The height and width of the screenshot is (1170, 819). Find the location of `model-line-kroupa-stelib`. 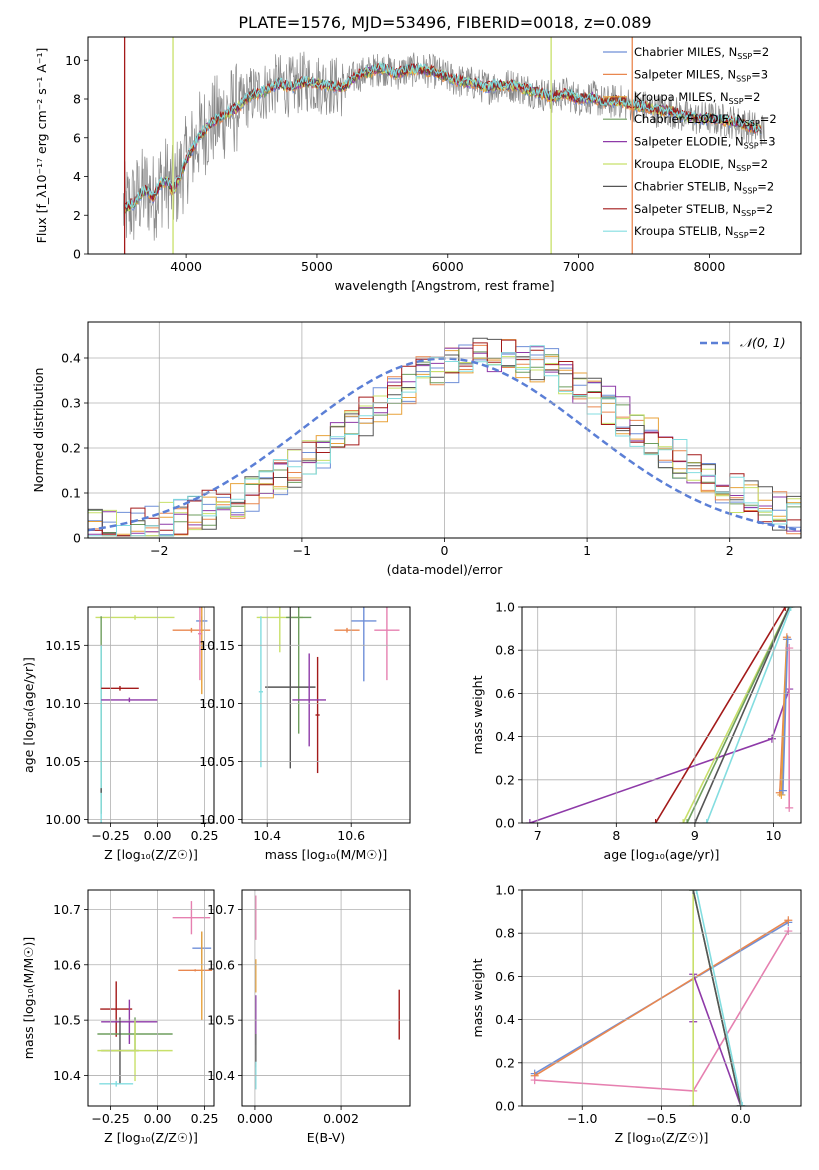

model-line-kroupa-stelib is located at coordinates (443, 135).